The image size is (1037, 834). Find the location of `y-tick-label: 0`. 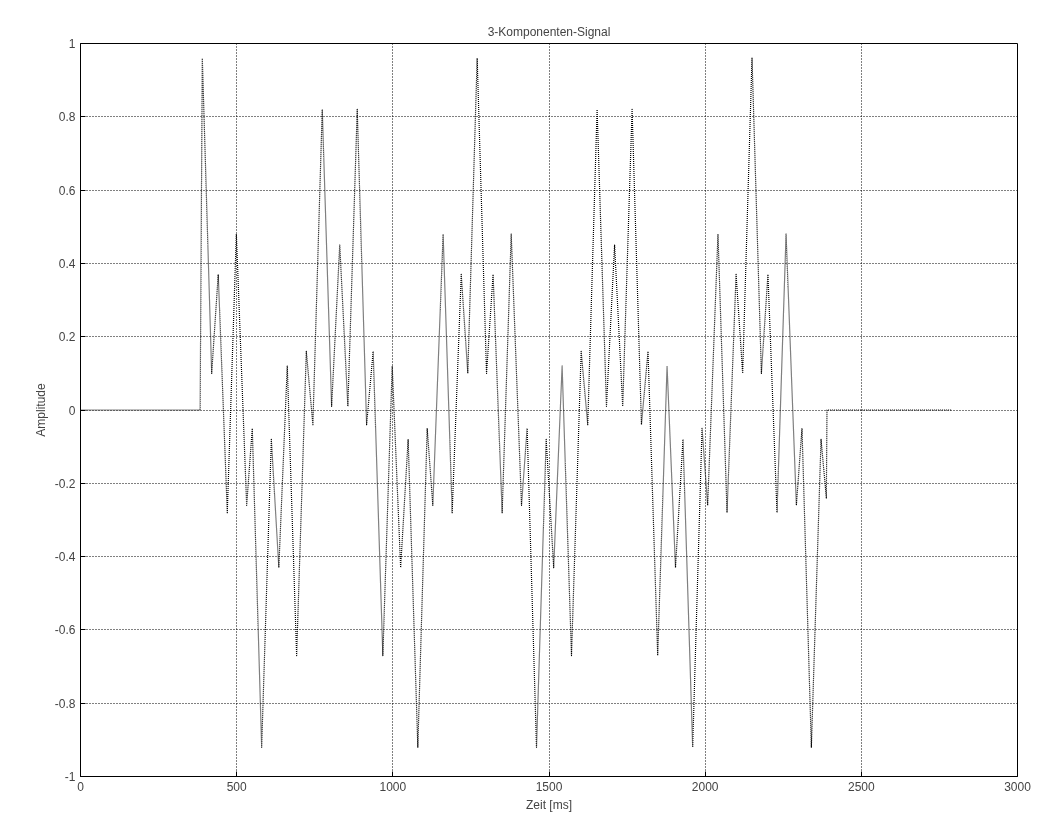

y-tick-label: 0 is located at coordinates (72, 410).